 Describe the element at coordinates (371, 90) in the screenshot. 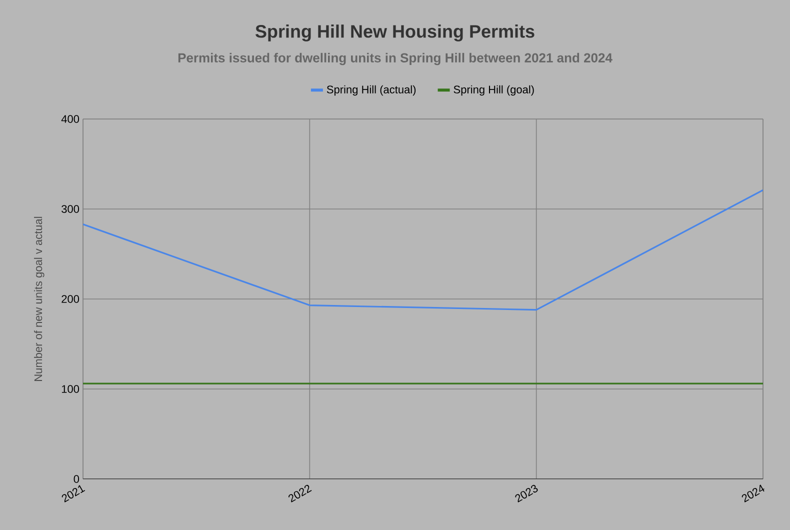

I see `legend-label: Spring Hill (actual)` at that location.